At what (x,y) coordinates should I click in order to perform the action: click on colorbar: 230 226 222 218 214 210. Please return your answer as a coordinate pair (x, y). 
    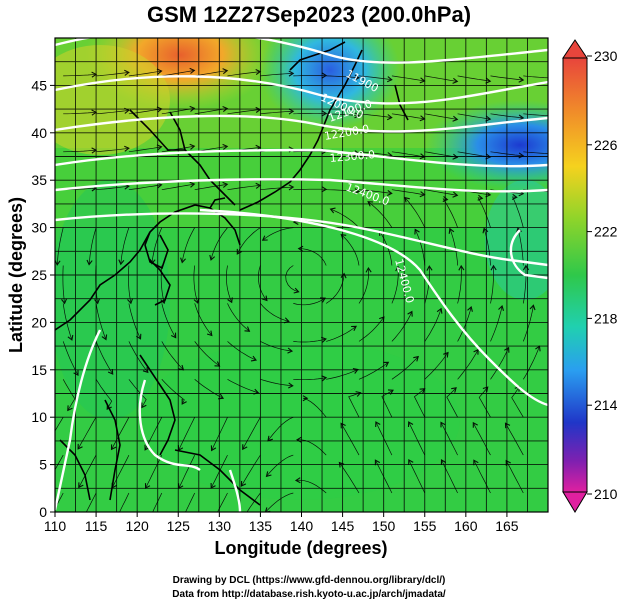
    Looking at the image, I should click on (590, 276).